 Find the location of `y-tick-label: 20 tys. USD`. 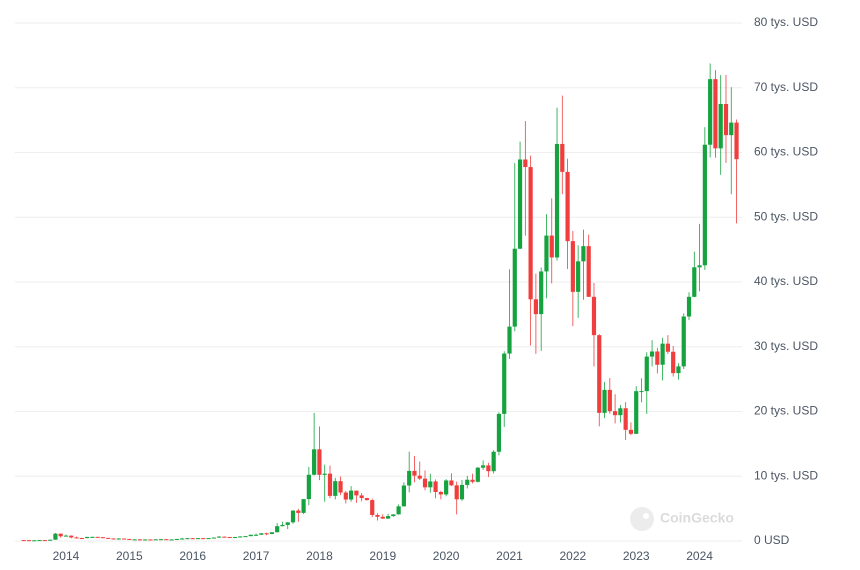

y-tick-label: 20 tys. USD is located at coordinates (786, 411).